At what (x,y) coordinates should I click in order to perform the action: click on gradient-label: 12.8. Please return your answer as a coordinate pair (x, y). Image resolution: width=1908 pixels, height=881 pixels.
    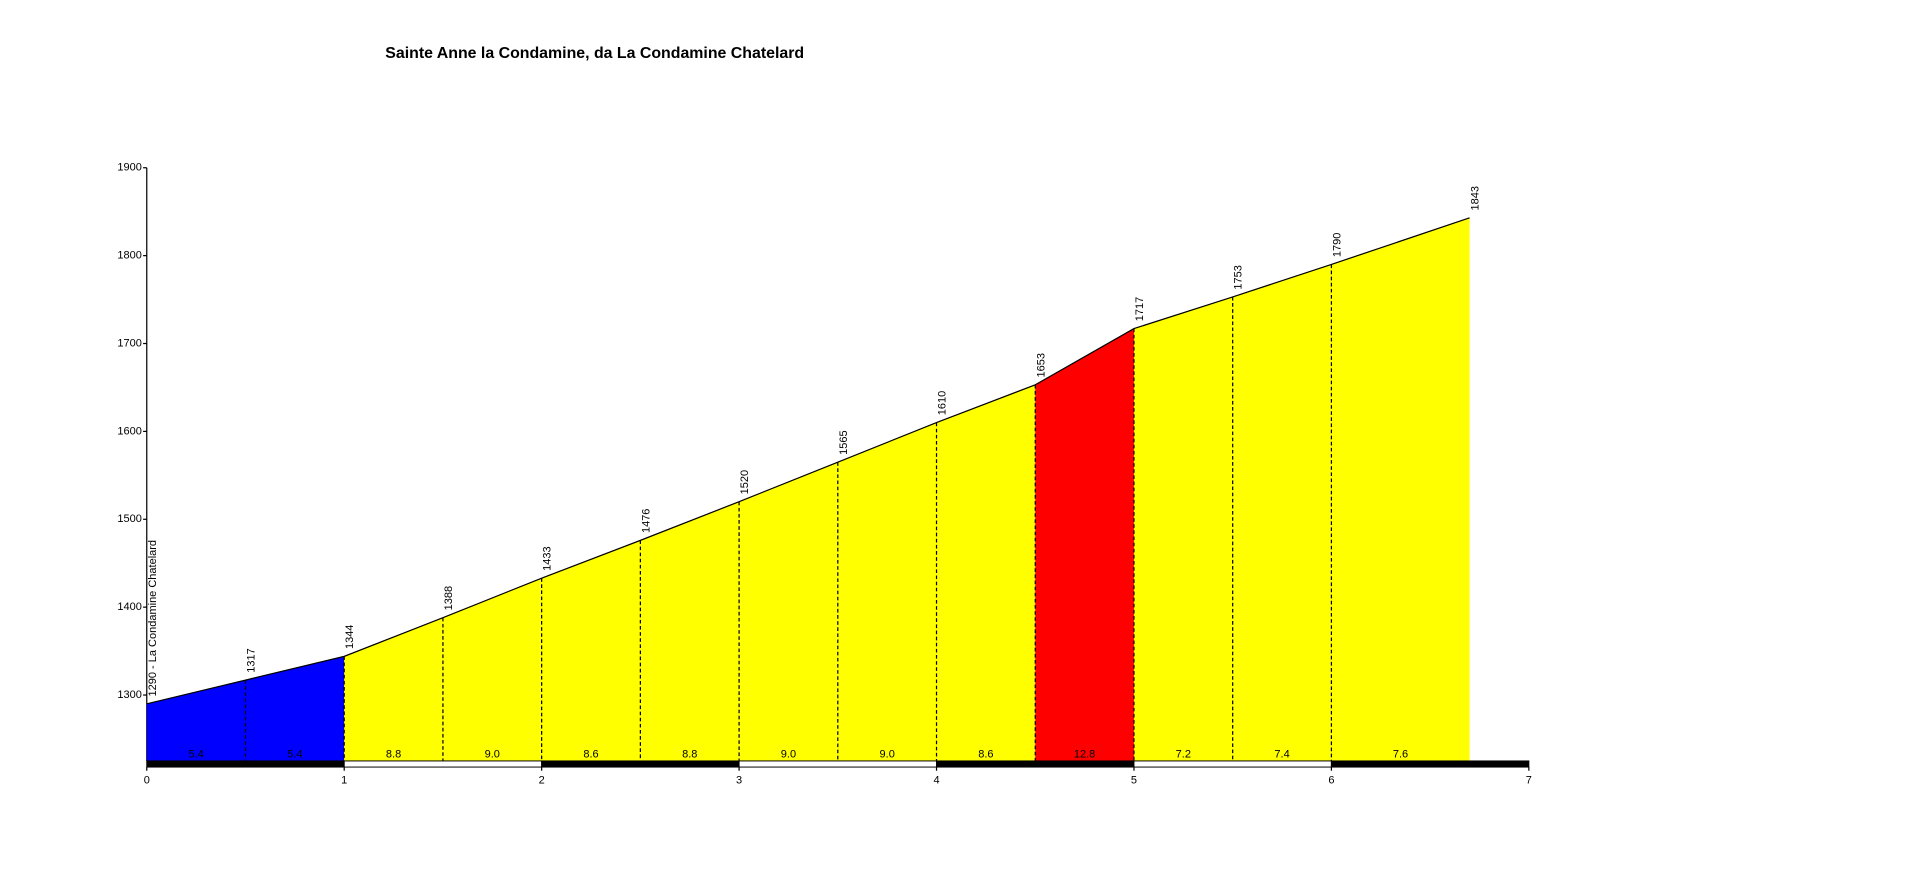
    Looking at the image, I should click on (1084, 755).